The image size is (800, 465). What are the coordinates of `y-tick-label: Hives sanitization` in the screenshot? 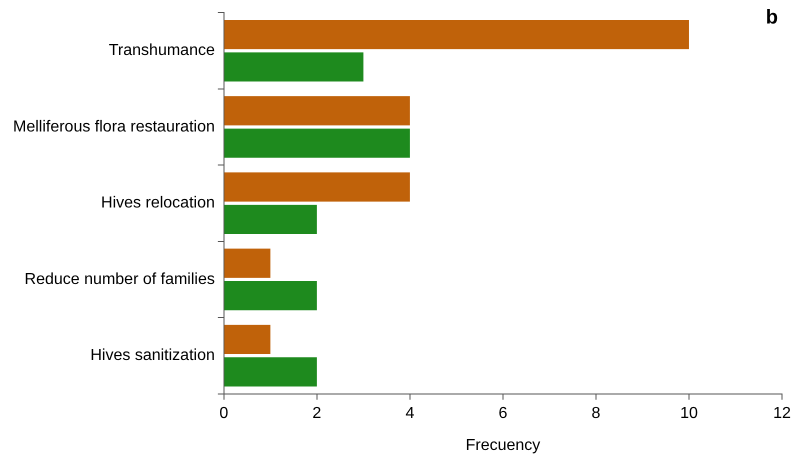 It's located at (152, 355).